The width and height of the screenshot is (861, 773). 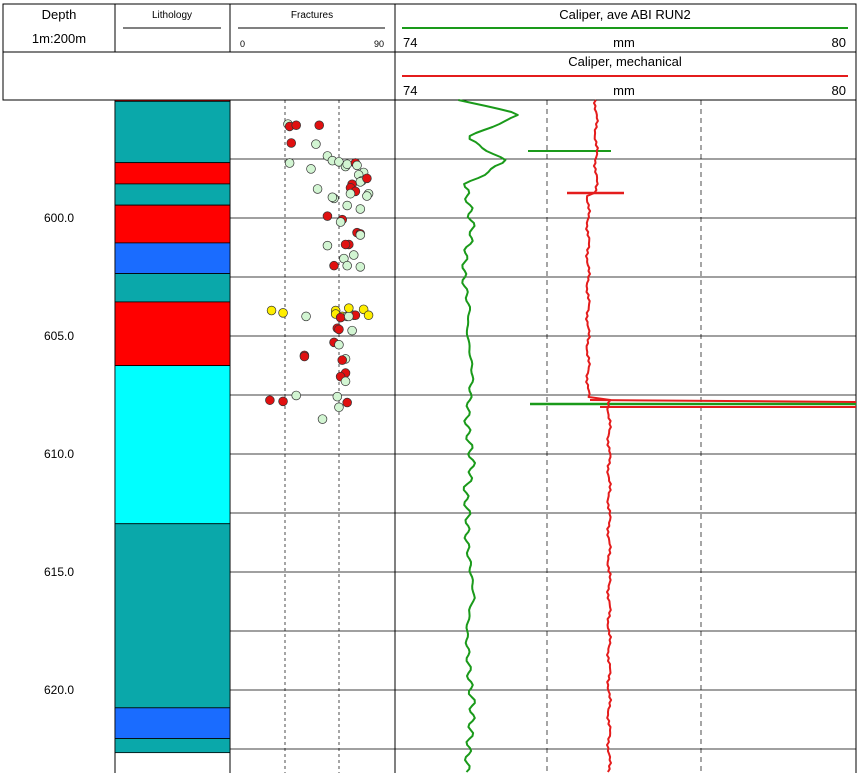 What do you see at coordinates (59, 336) in the screenshot?
I see `depth-tick-label: 605.0` at bounding box center [59, 336].